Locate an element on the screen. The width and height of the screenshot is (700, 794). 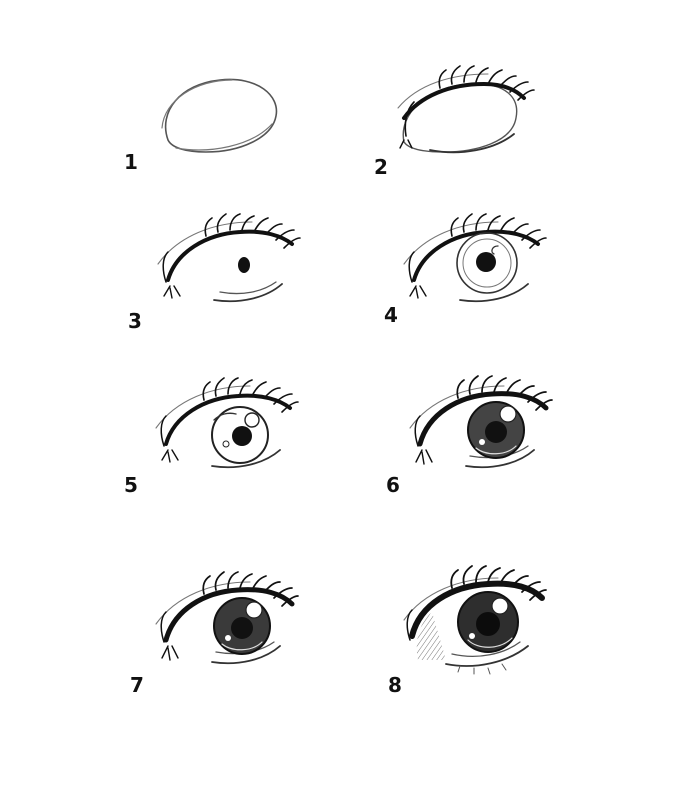
step-number-3: 3 is located at coordinates (135, 321).